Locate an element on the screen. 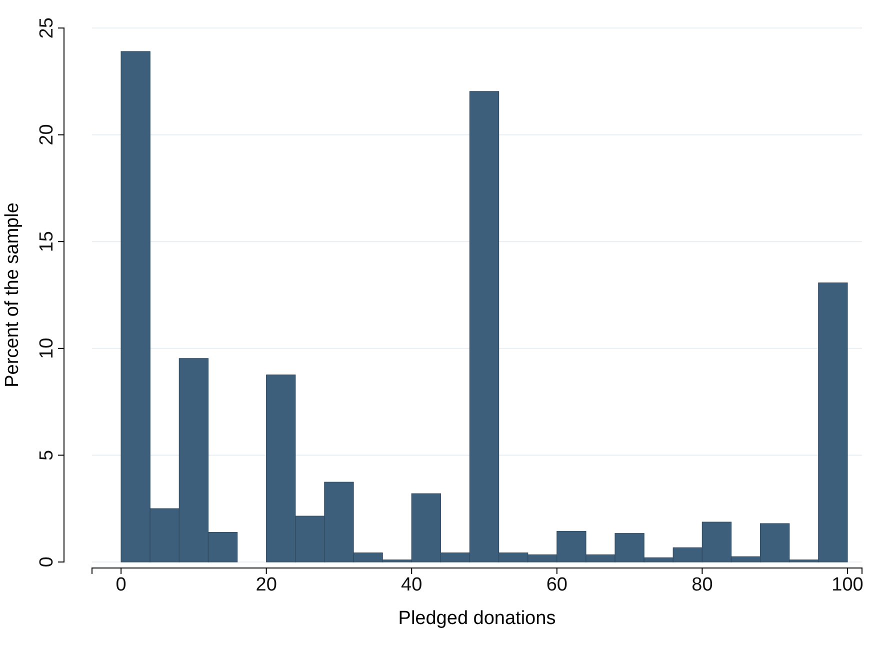 The image size is (882, 646). y-tick-label: 15 is located at coordinates (47, 241).